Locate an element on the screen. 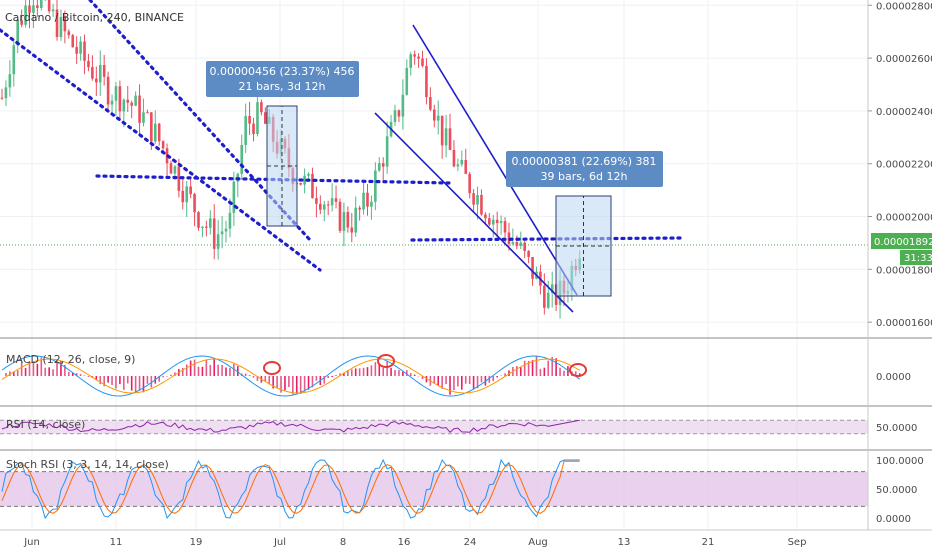 The height and width of the screenshot is (550, 932). time-axis: Jun 11 19 Jul 8 16 24 Aug 13 21 Sep is located at coordinates (466, 539).